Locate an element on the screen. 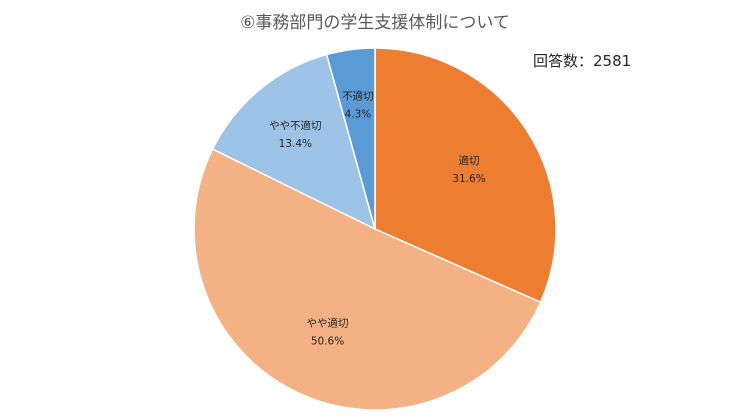 The image size is (750, 419). slice-value-label-2: 13.4% is located at coordinates (295, 144).